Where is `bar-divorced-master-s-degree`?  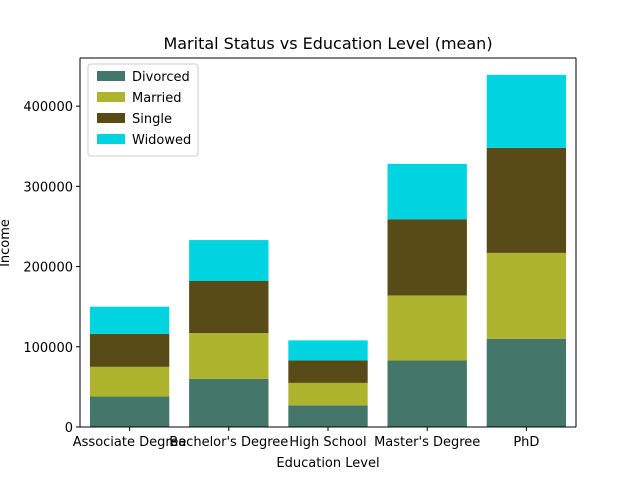 bar-divorced-master-s-degree is located at coordinates (427, 393).